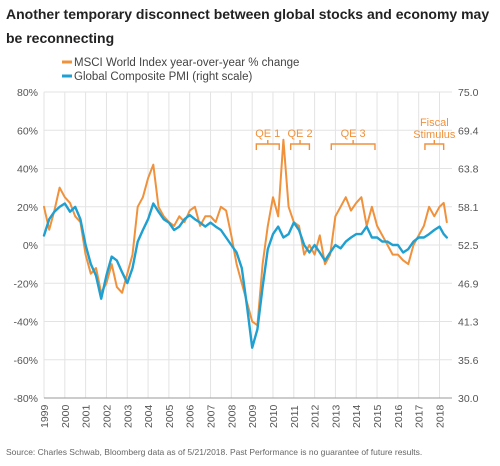 This screenshot has width=500, height=466. I want to click on y-right-tick-label: 35.6, so click(468, 361).